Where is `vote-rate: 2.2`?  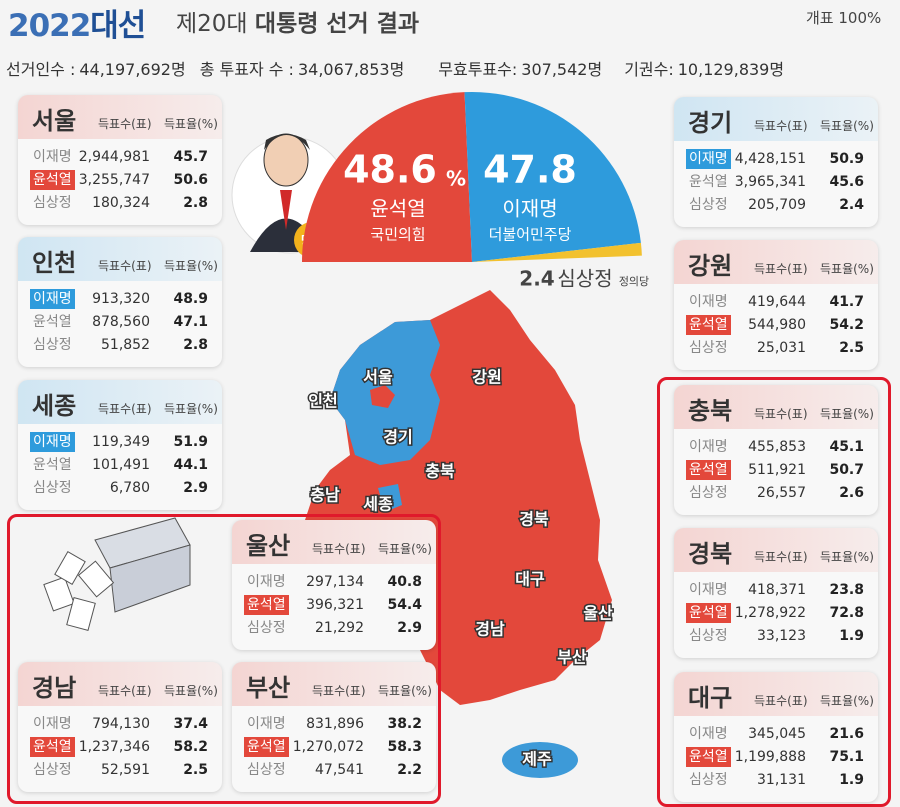
vote-rate: 2.2 is located at coordinates (409, 770).